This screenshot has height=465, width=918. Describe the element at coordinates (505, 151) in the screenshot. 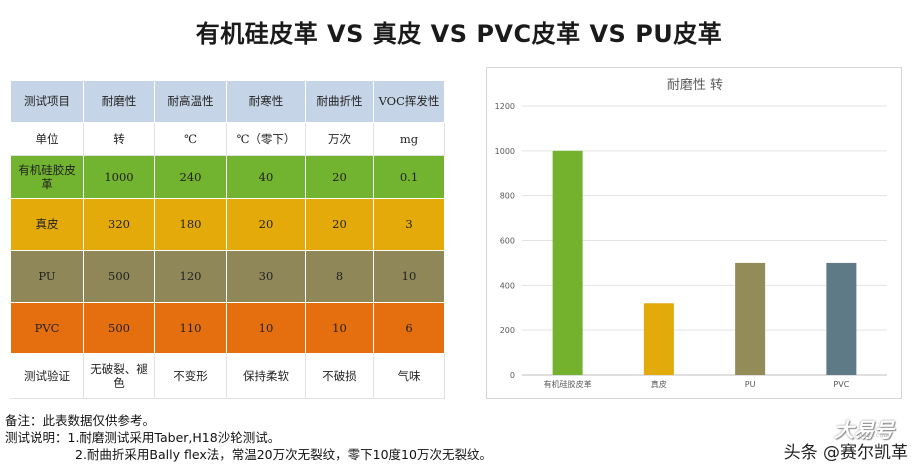

I see `y-tick-label: 1000` at that location.